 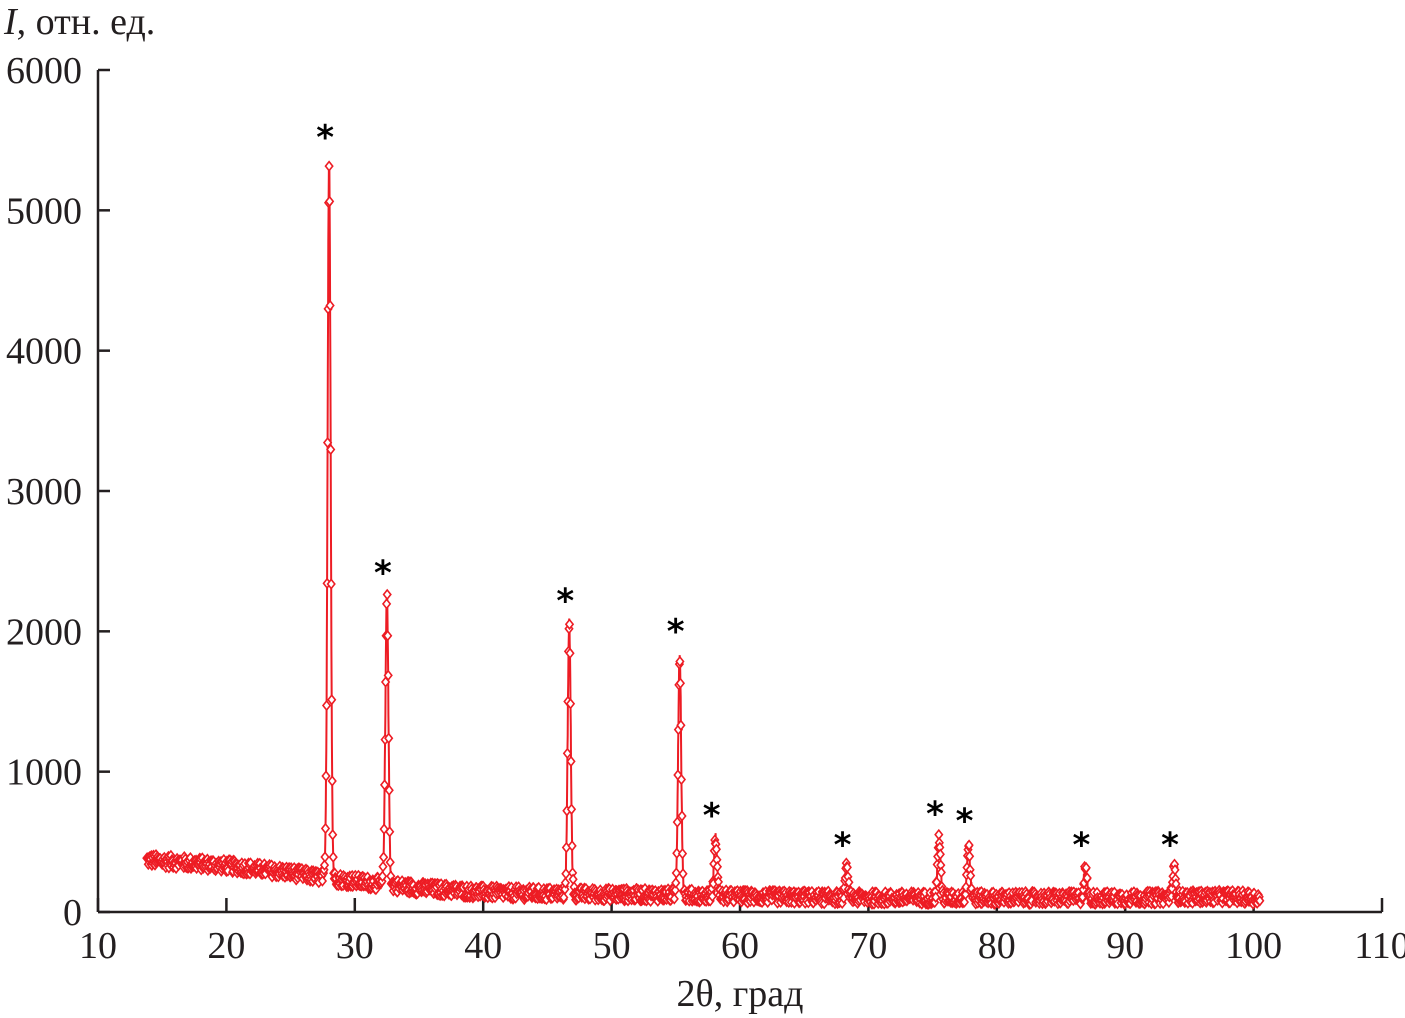 I want to click on x-tick-label: 20, so click(x=226, y=946).